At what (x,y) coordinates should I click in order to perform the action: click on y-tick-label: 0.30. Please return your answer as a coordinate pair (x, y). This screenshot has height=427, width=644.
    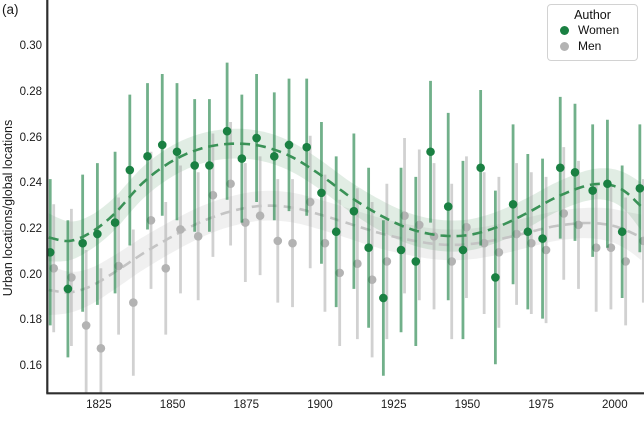
    Looking at the image, I should click on (30, 46).